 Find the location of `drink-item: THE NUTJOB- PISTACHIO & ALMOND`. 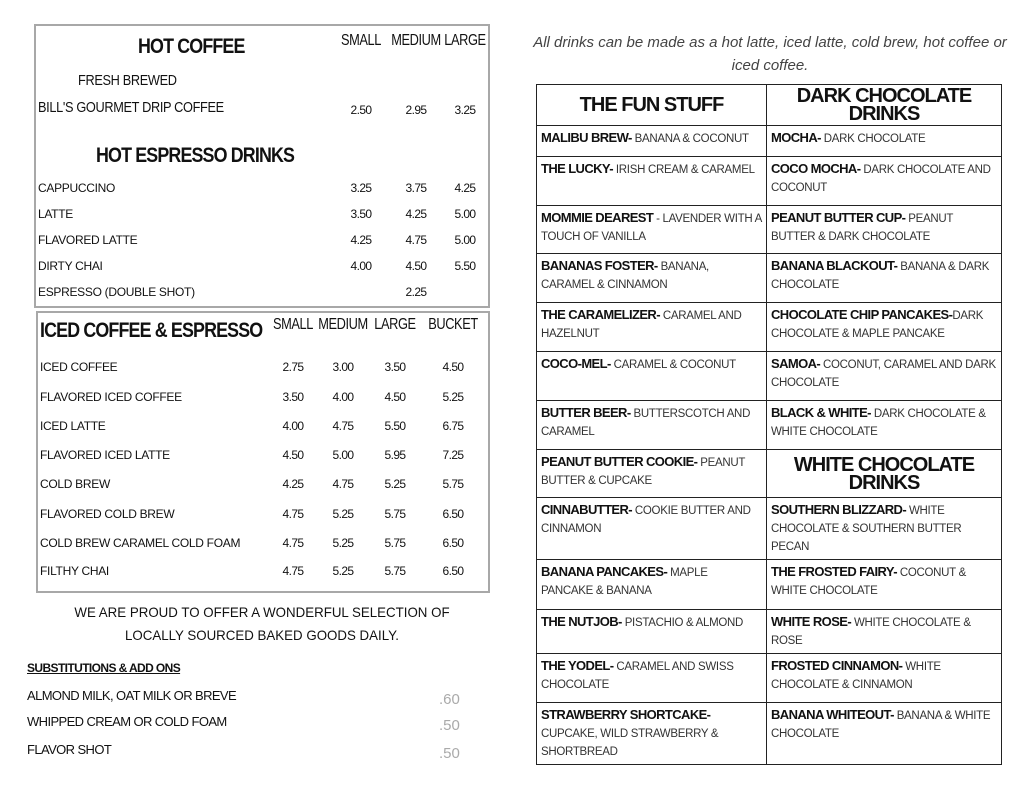

drink-item: THE NUTJOB- PISTACHIO & ALMOND is located at coordinates (651, 631).